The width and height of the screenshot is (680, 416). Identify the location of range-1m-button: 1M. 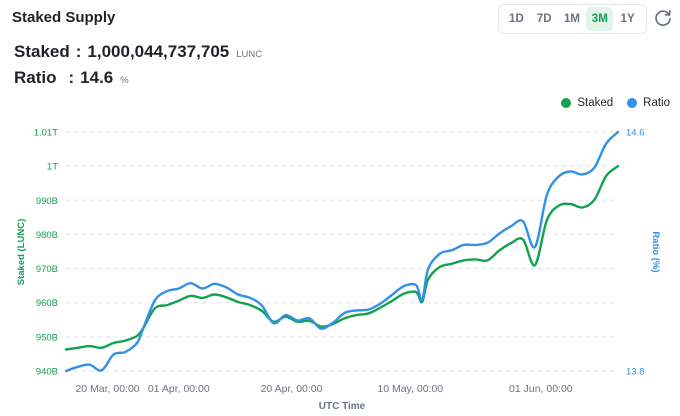
(572, 19).